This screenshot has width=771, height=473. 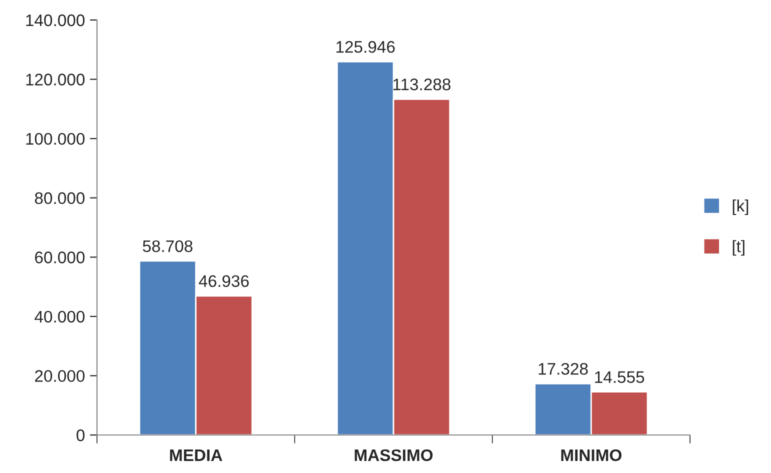 I want to click on legend-label: [k], so click(x=740, y=207).